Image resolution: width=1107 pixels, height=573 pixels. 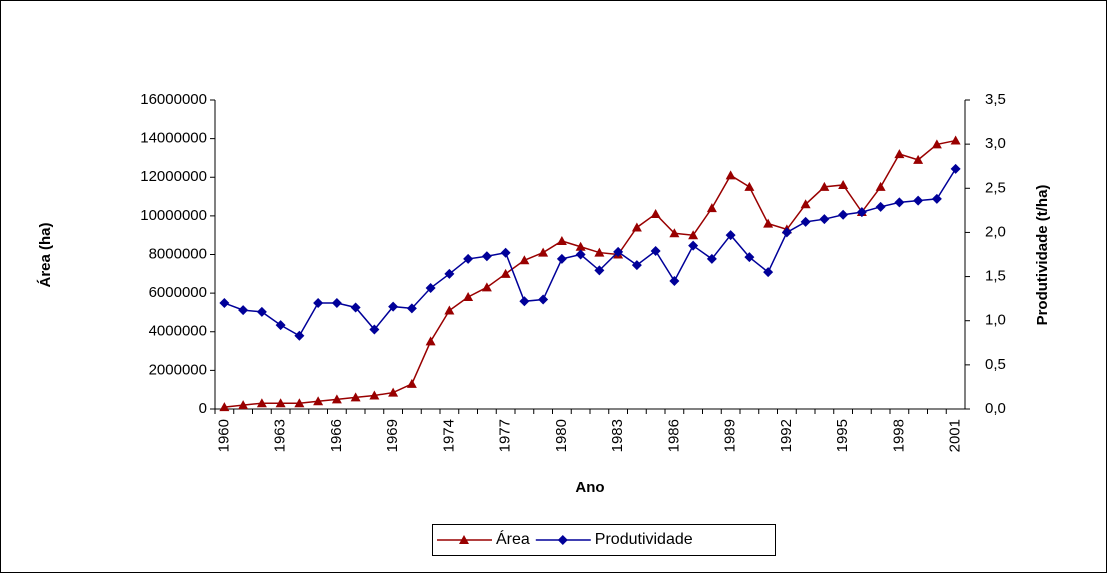 What do you see at coordinates (173, 215) in the screenshot?
I see `y-tick-label: 10000000` at bounding box center [173, 215].